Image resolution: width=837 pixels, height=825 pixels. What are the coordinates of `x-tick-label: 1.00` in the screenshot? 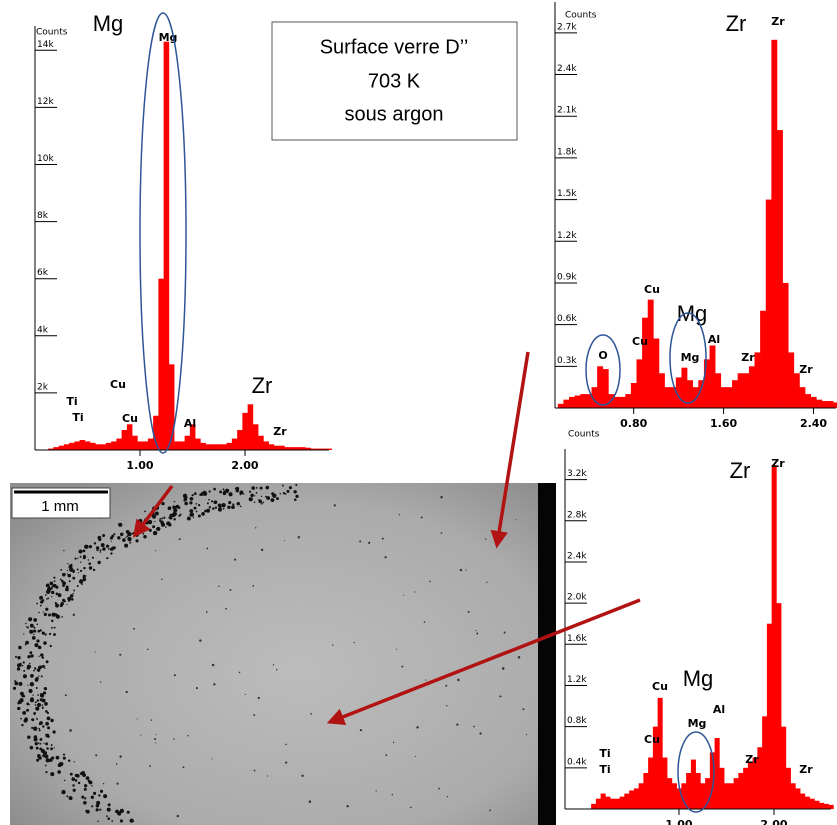 It's located at (139, 465).